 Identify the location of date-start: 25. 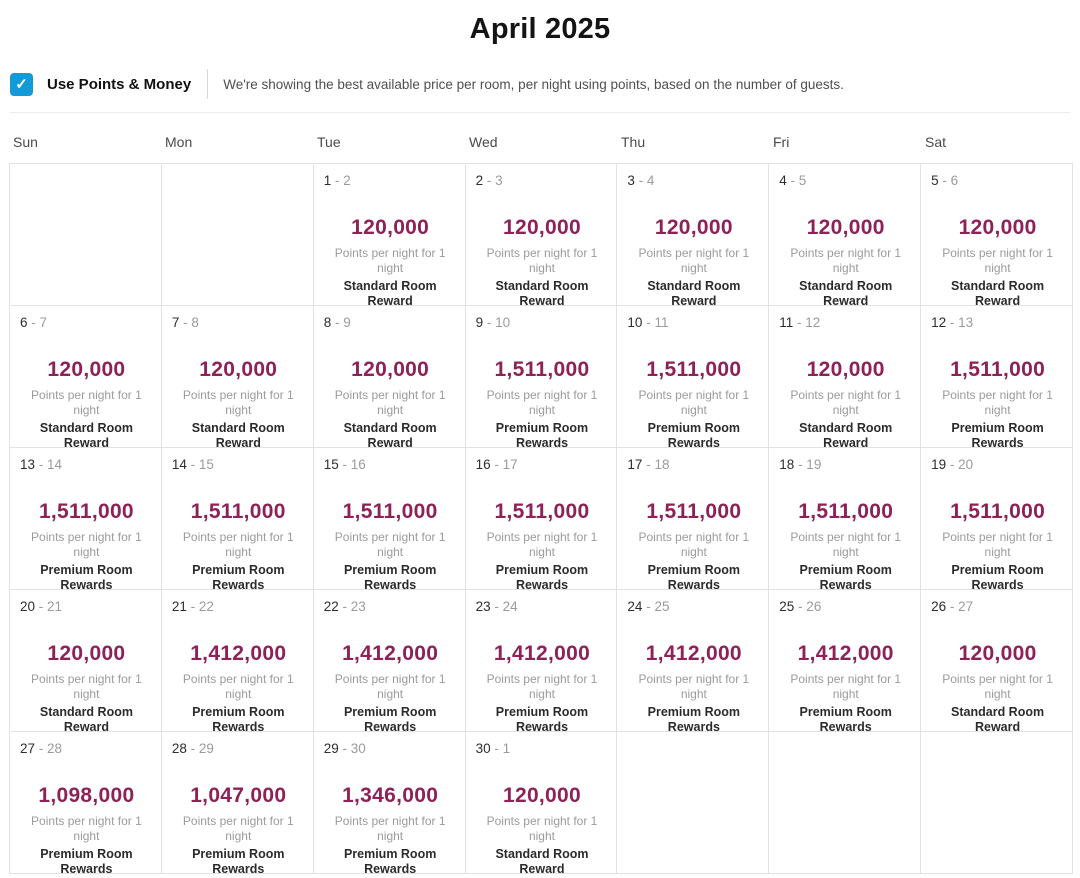
(787, 606).